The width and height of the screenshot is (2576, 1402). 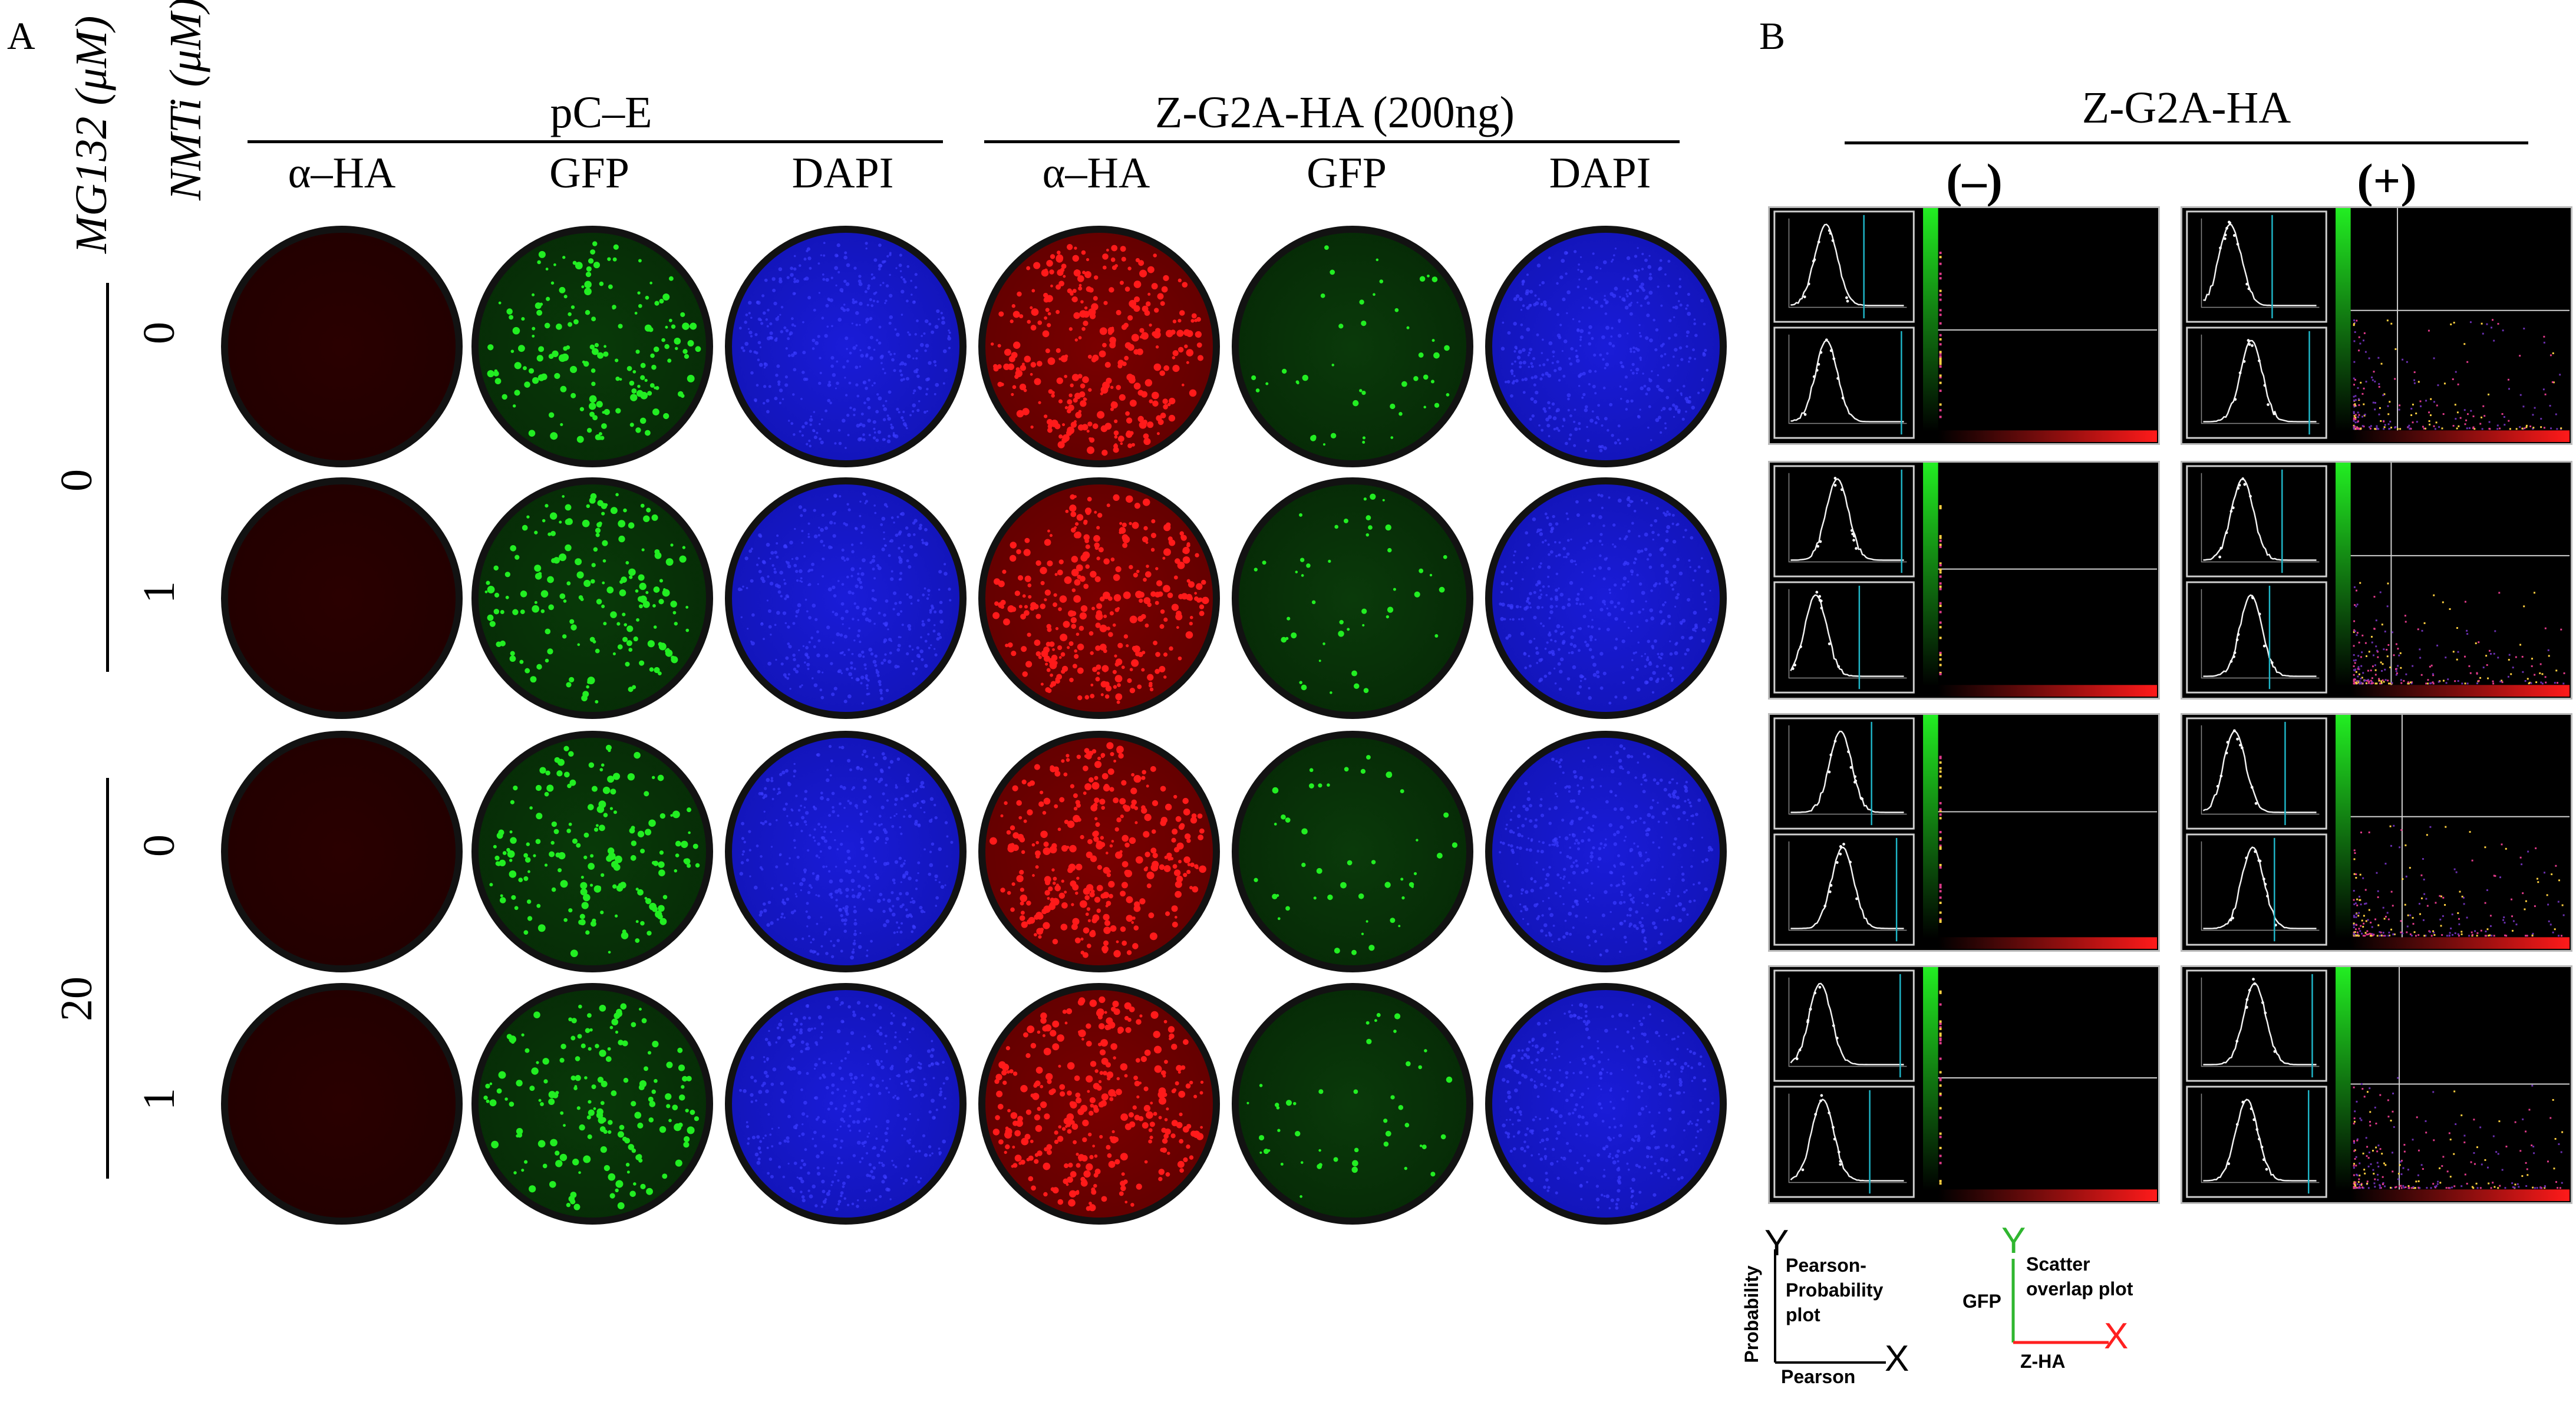 What do you see at coordinates (1776, 1243) in the screenshot?
I see `legend-pearson-y-letter: Y` at bounding box center [1776, 1243].